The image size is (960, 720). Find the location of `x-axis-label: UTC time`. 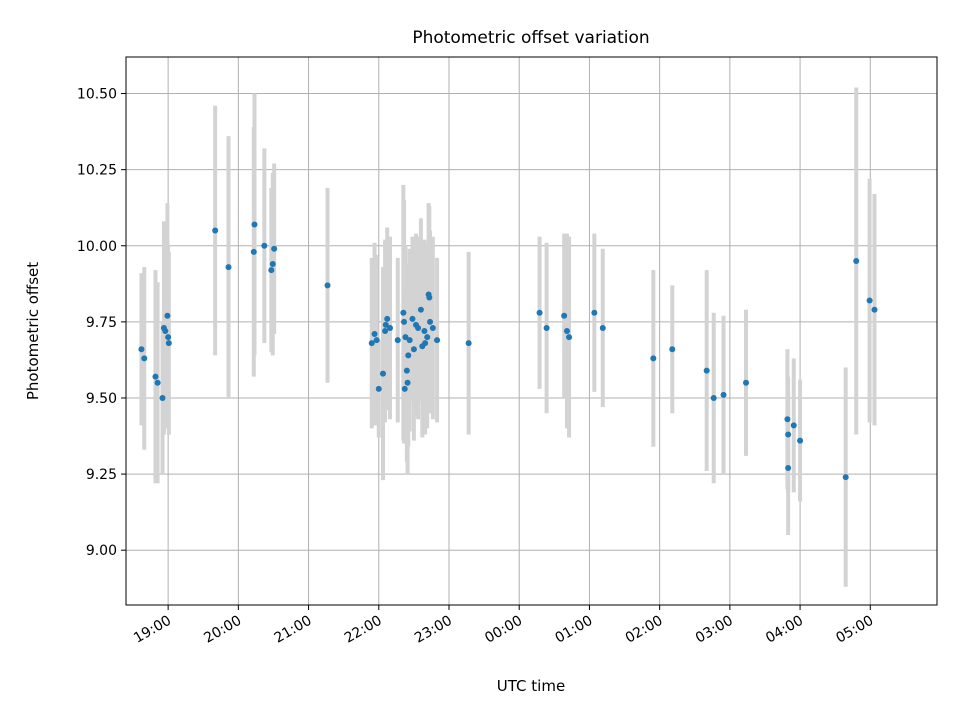

x-axis-label: UTC time is located at coordinates (531, 686).